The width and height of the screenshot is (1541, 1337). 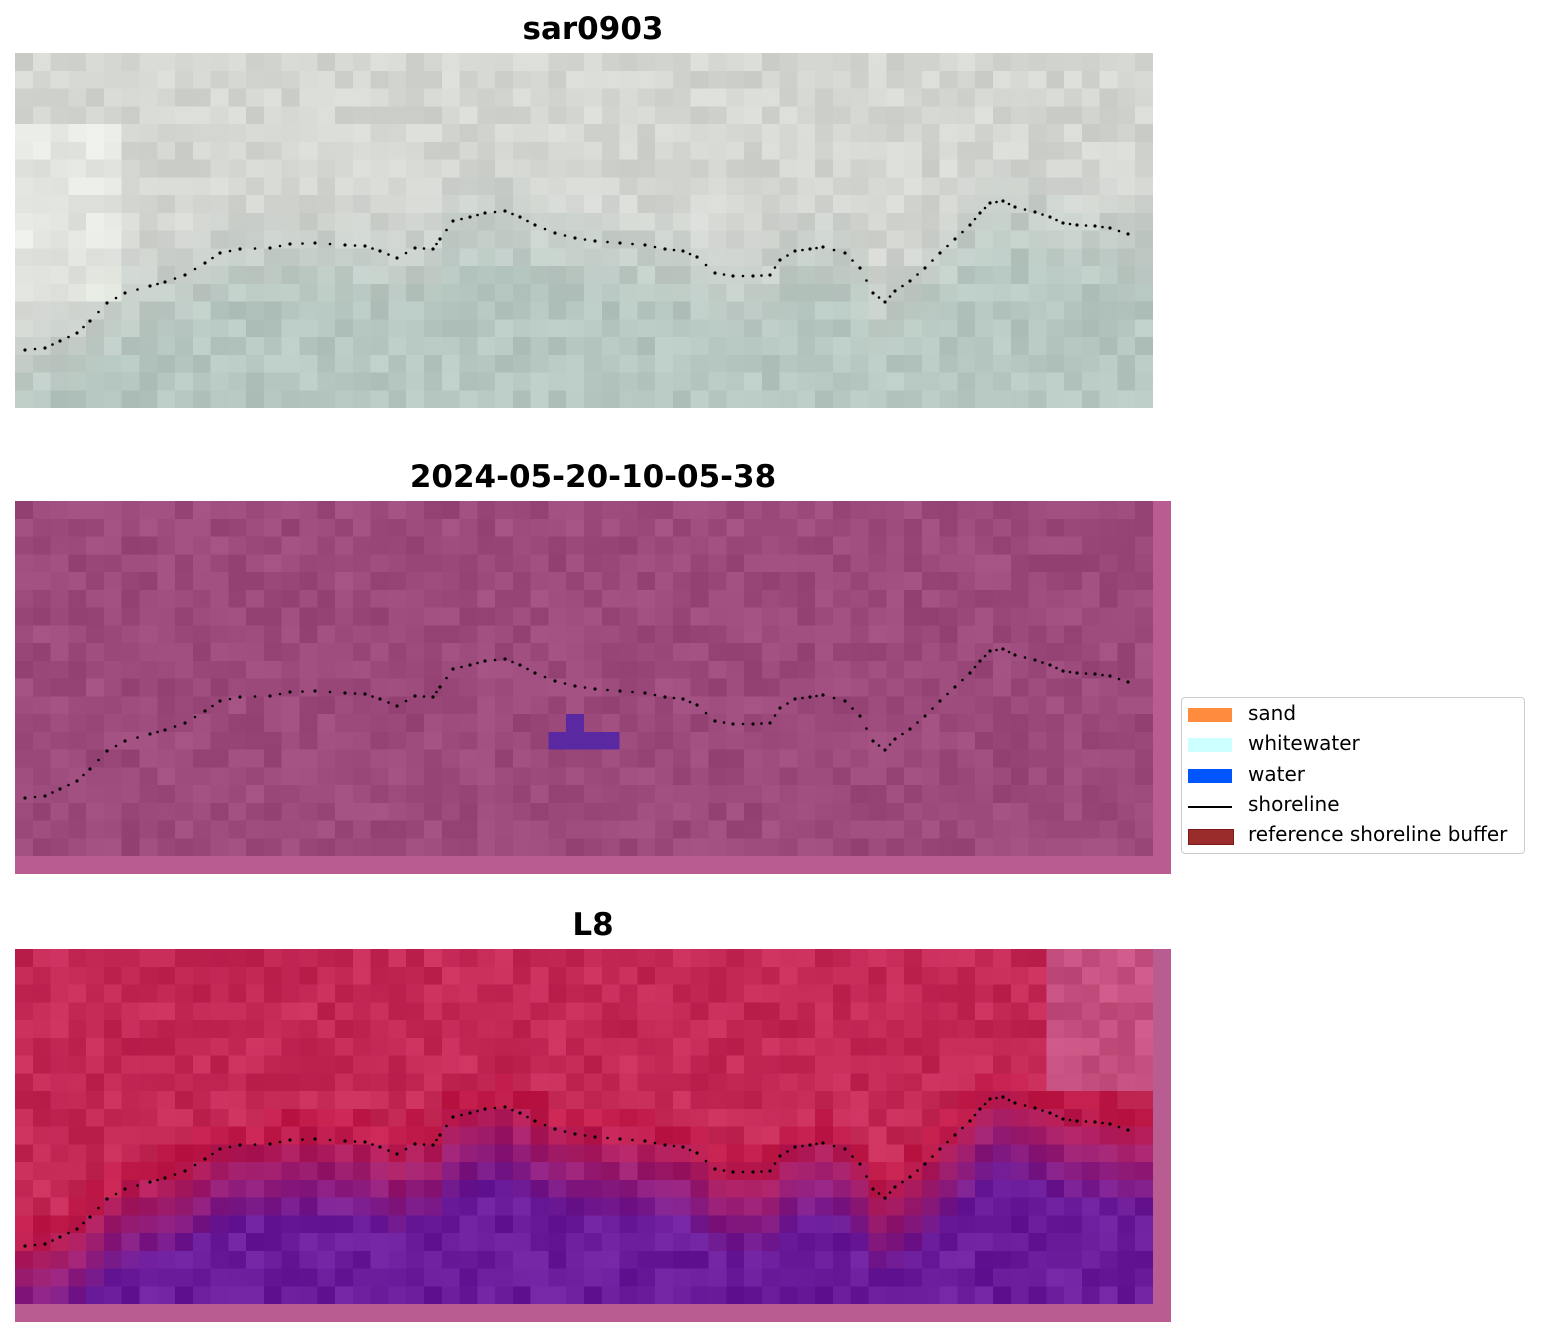 What do you see at coordinates (1276, 773) in the screenshot?
I see `legend-label-water: water` at bounding box center [1276, 773].